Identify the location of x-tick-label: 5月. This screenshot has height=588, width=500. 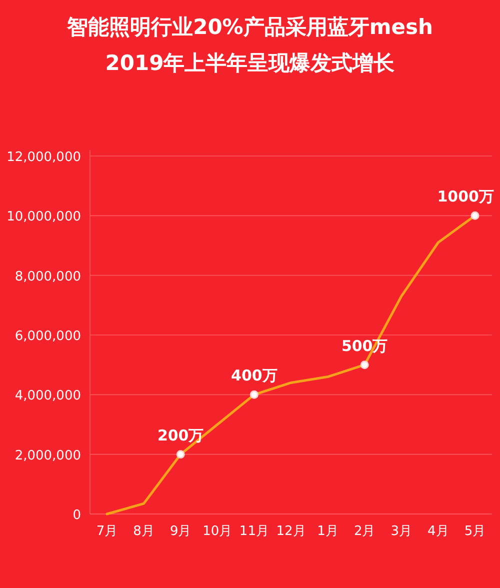
(475, 531).